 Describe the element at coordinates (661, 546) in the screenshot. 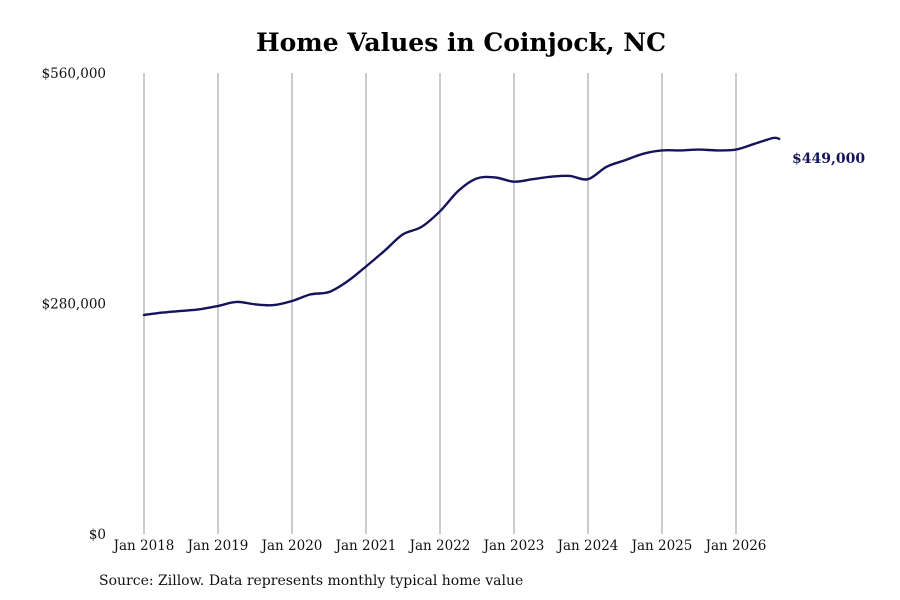

I see `x-tick-label: Jan 2025` at that location.